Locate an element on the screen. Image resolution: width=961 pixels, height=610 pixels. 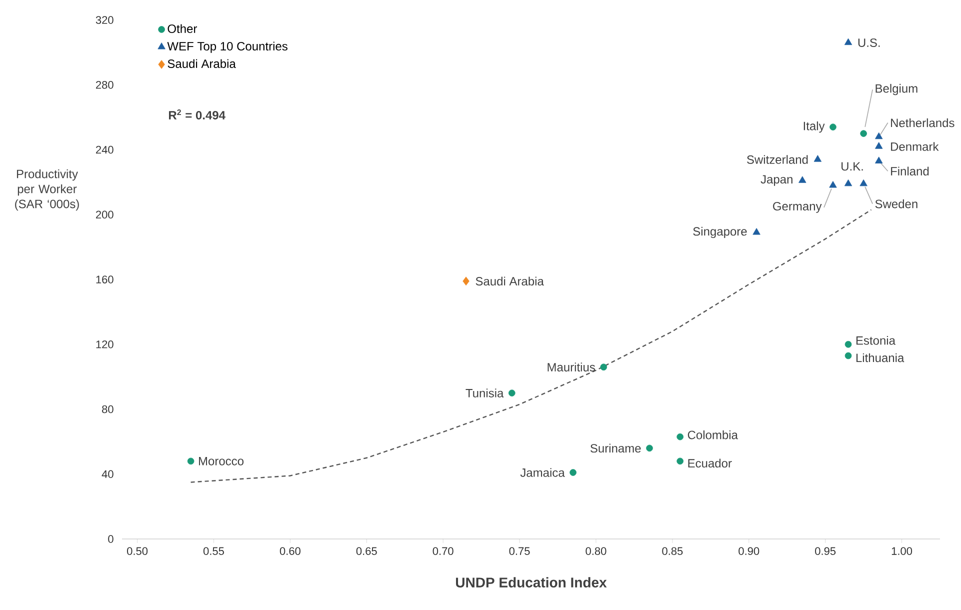
x-tick-label: 0.95 is located at coordinates (825, 551).